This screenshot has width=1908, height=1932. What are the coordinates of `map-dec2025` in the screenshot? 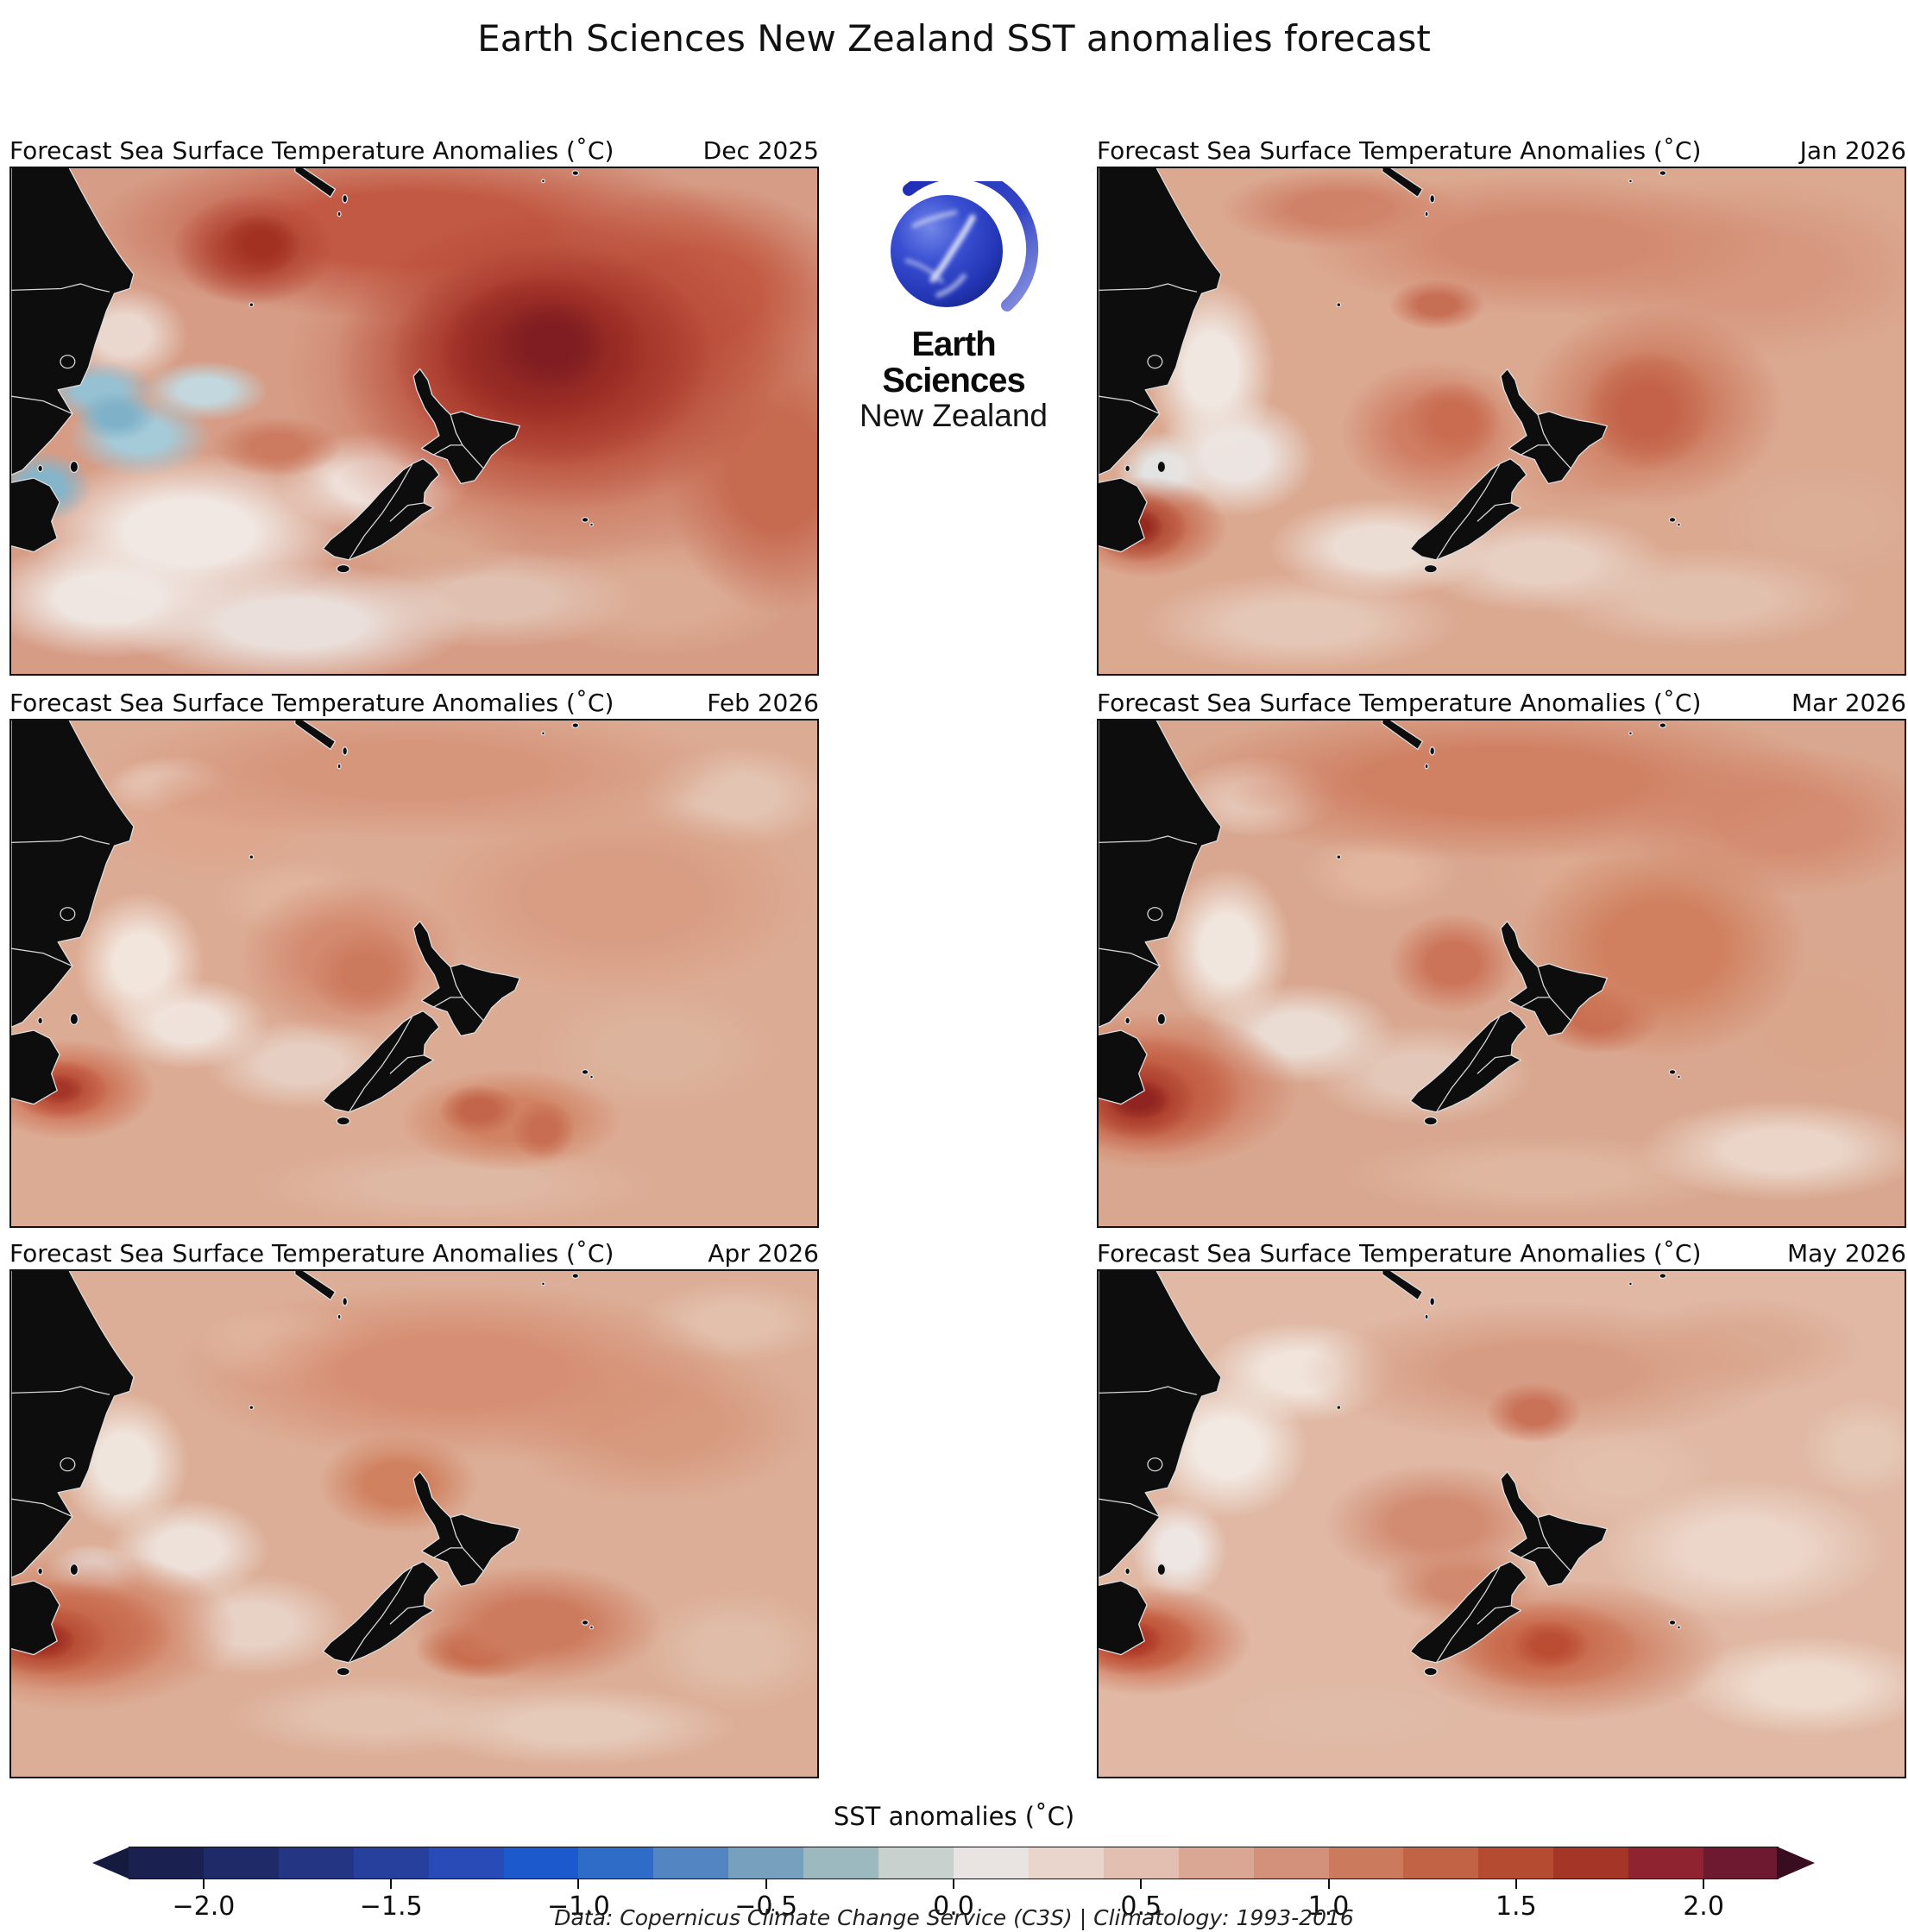 It's located at (414, 421).